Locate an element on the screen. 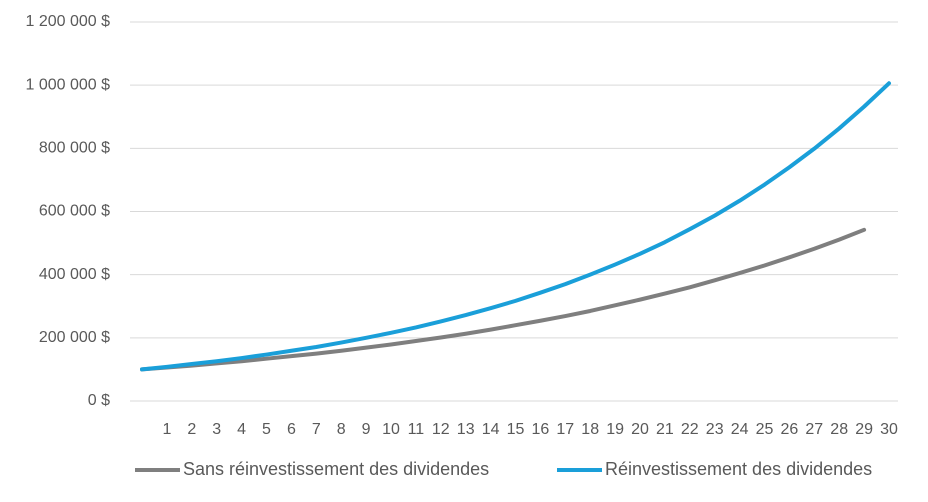  x-tick-label: 9 is located at coordinates (366, 429).